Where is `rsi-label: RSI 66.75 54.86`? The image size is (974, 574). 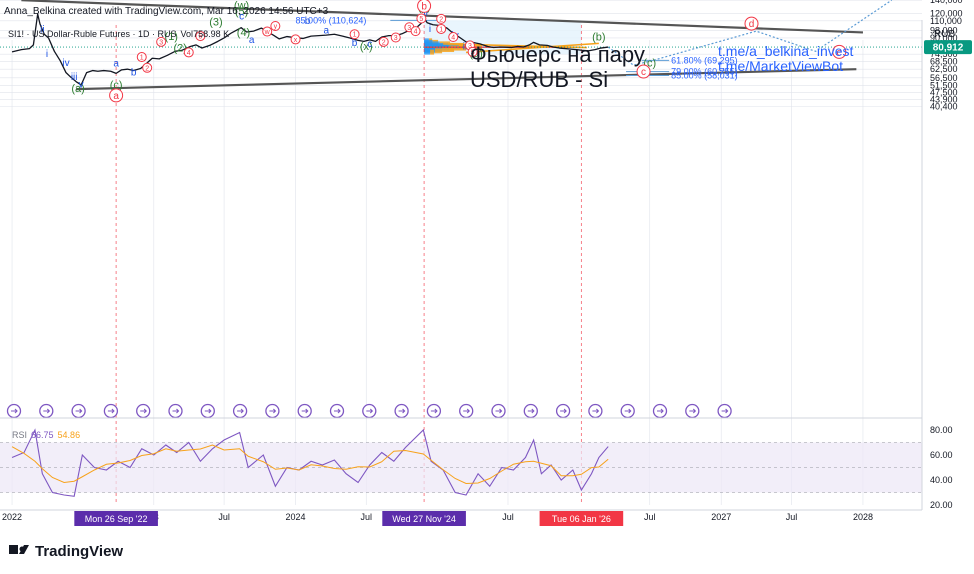 rsi-label: RSI 66.75 54.86 is located at coordinates (46, 435).